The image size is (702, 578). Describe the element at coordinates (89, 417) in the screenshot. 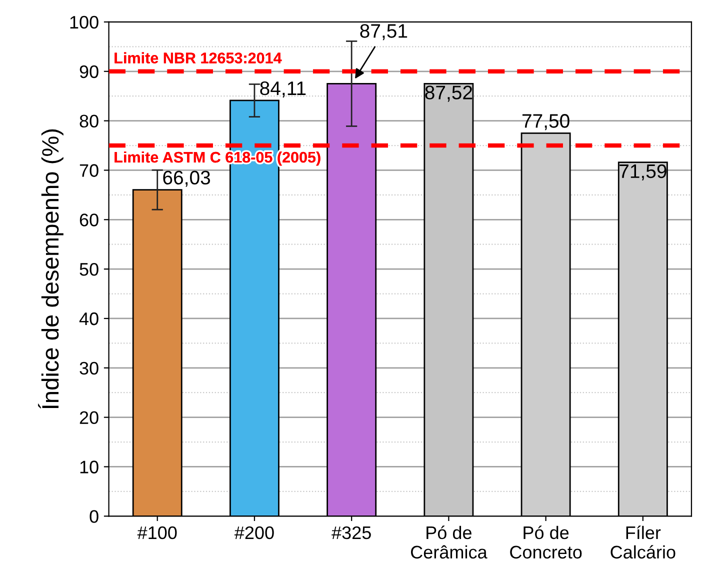

I see `y-tick-label: 20` at that location.